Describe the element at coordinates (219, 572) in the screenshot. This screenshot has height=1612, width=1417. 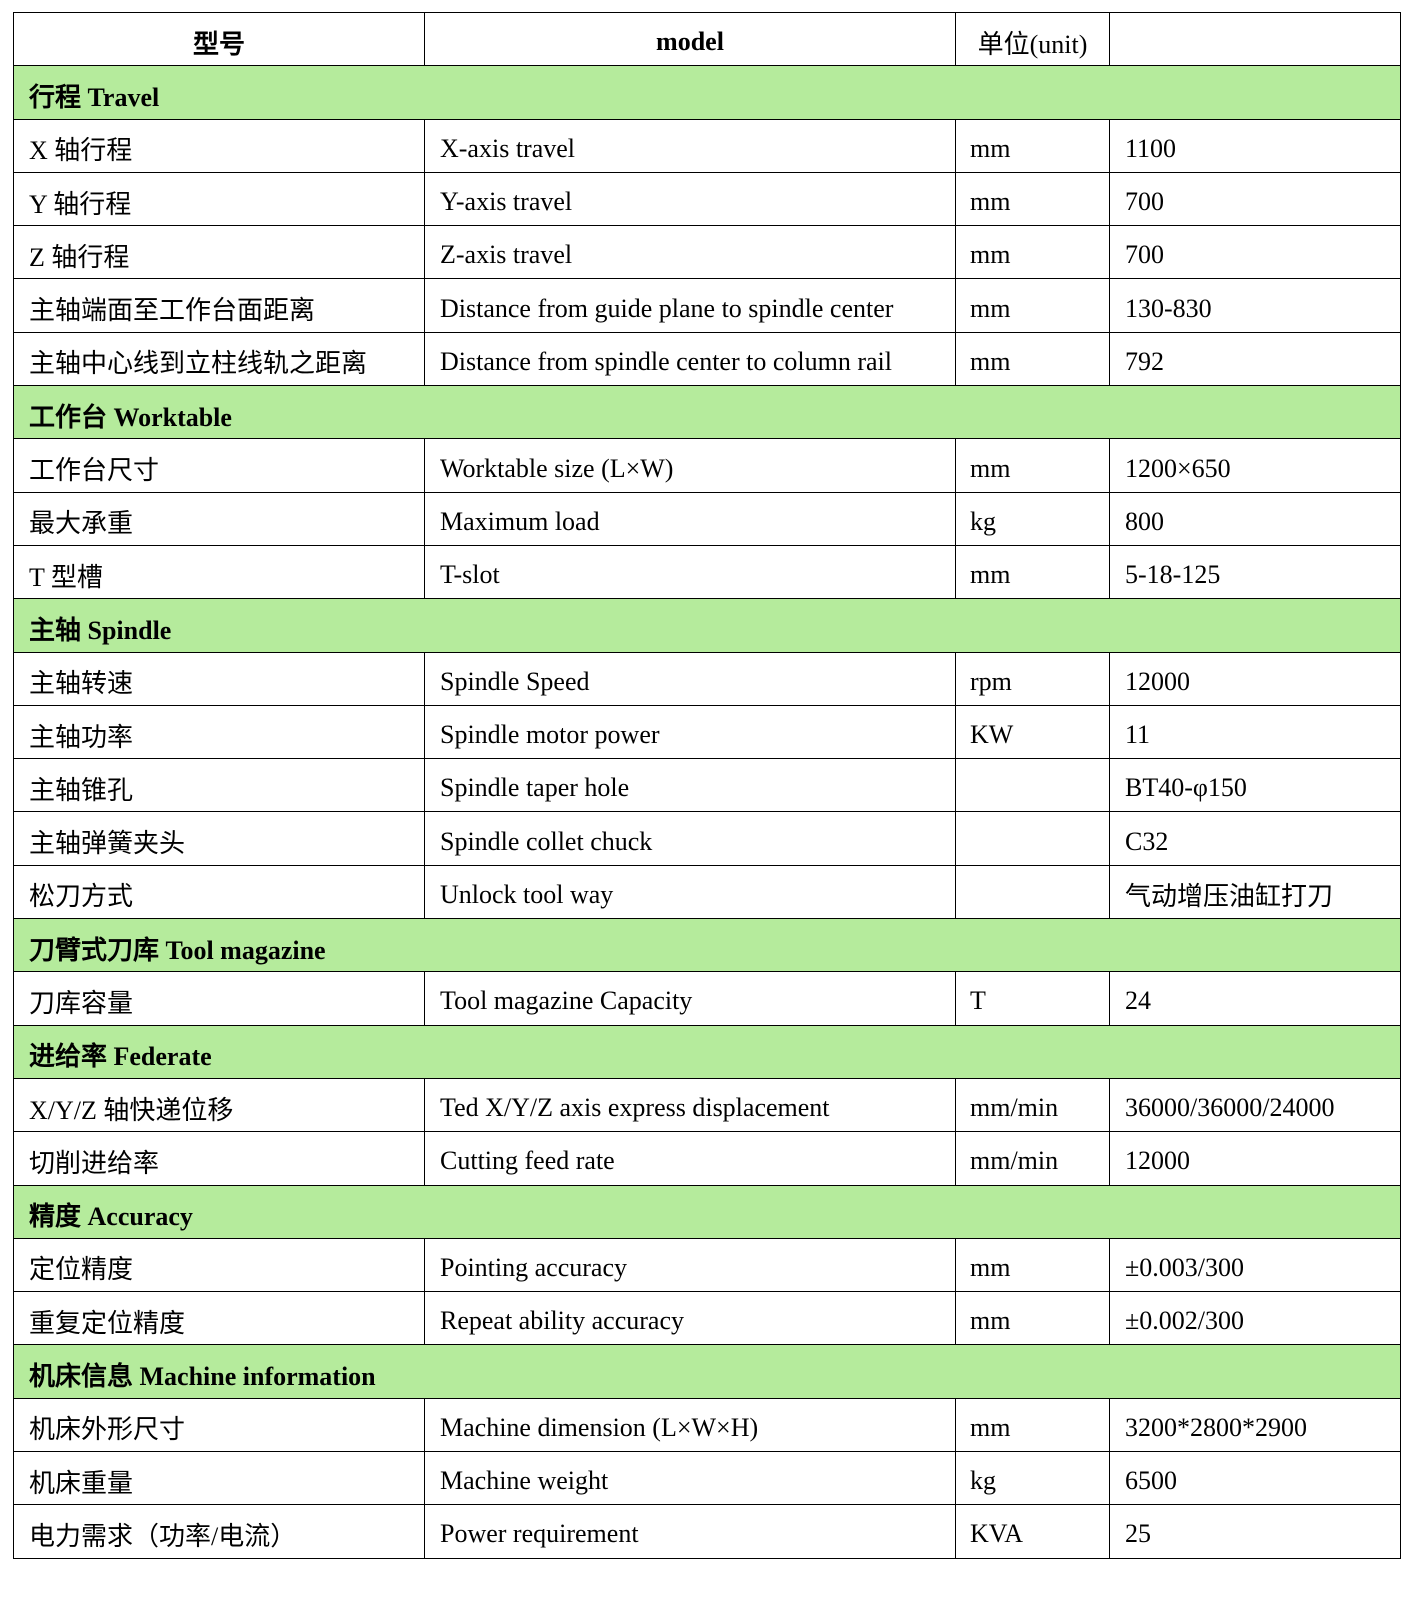
I see `param-cn: T 型槽` at that location.